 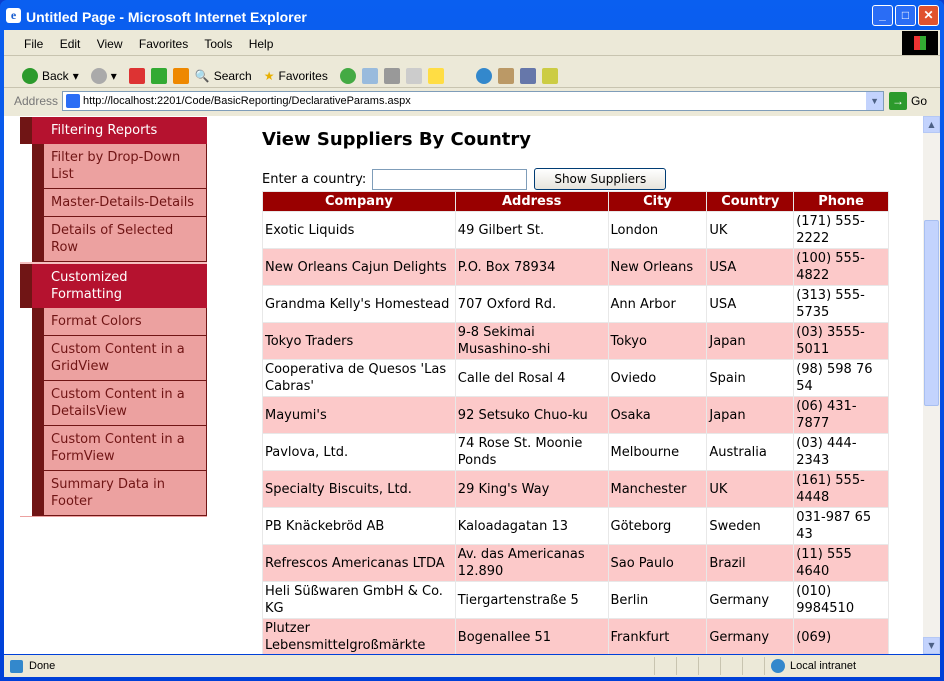 I want to click on scroll-up-icon: ▲, so click(x=931, y=124).